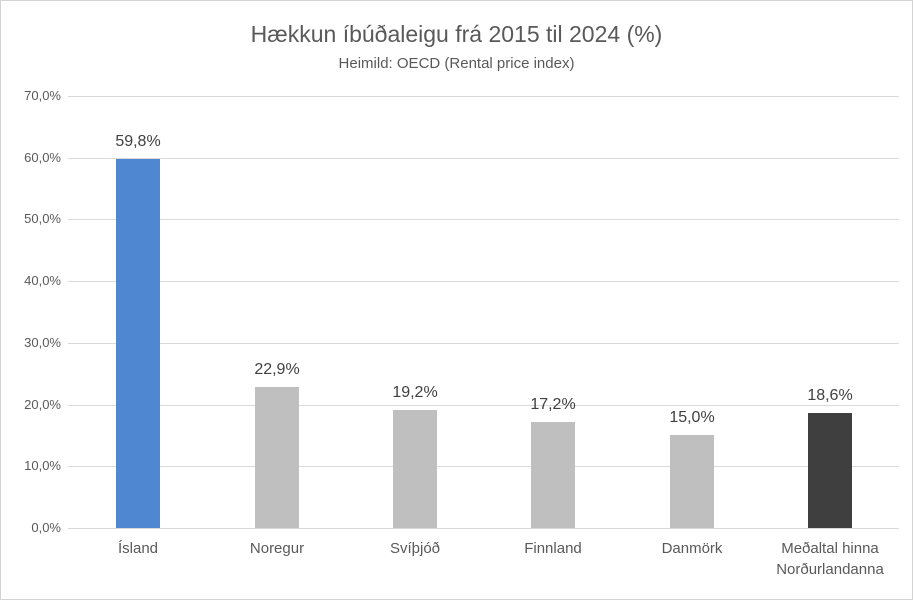 Image resolution: width=913 pixels, height=600 pixels. What do you see at coordinates (415, 392) in the screenshot?
I see `bar-value-label: 19,2%` at bounding box center [415, 392].